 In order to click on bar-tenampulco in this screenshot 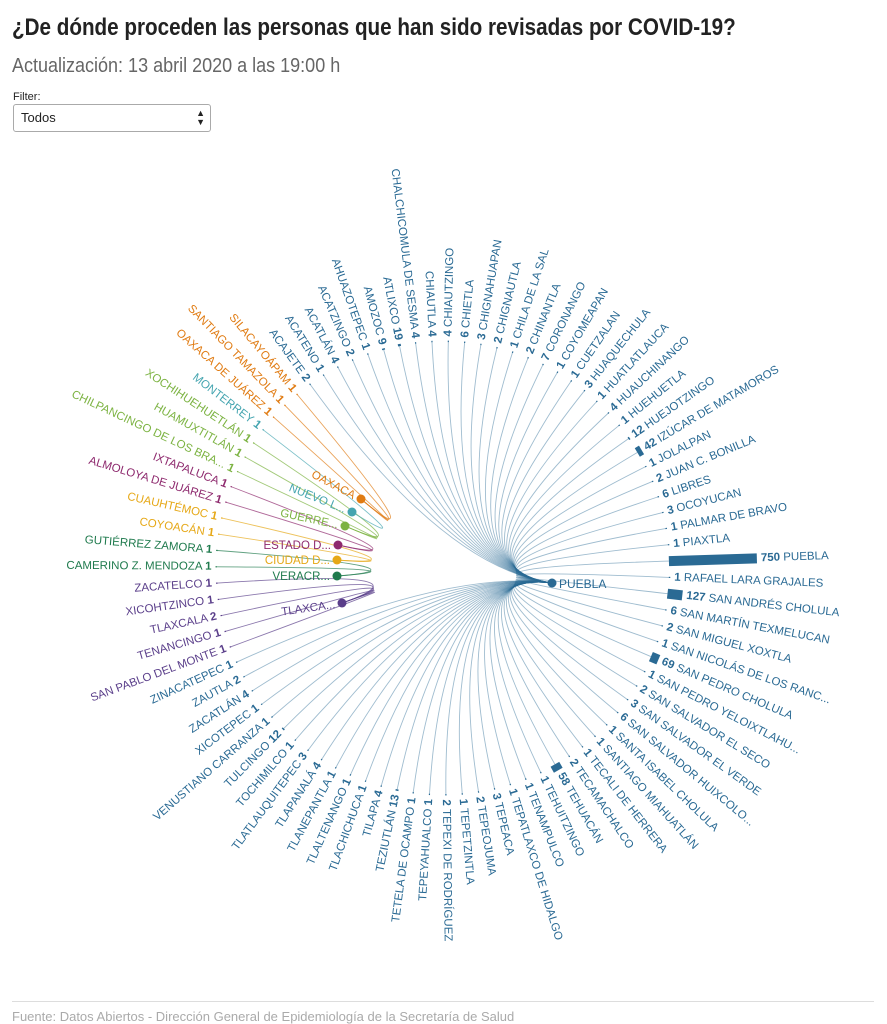, I will do `click(525, 779)`.